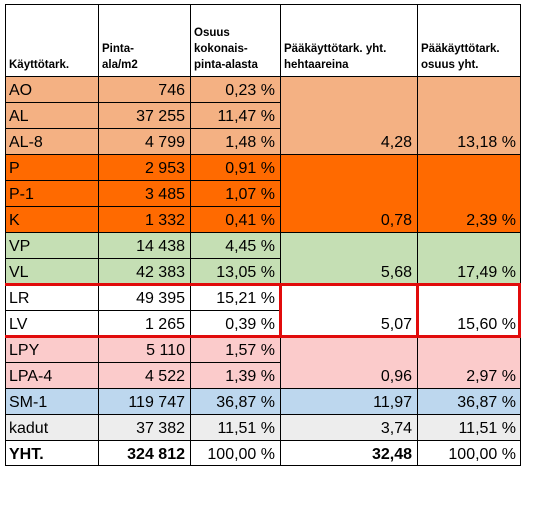  Describe the element at coordinates (469, 115) in the screenshot. I see `group-share-cell: 13,18 %` at that location.